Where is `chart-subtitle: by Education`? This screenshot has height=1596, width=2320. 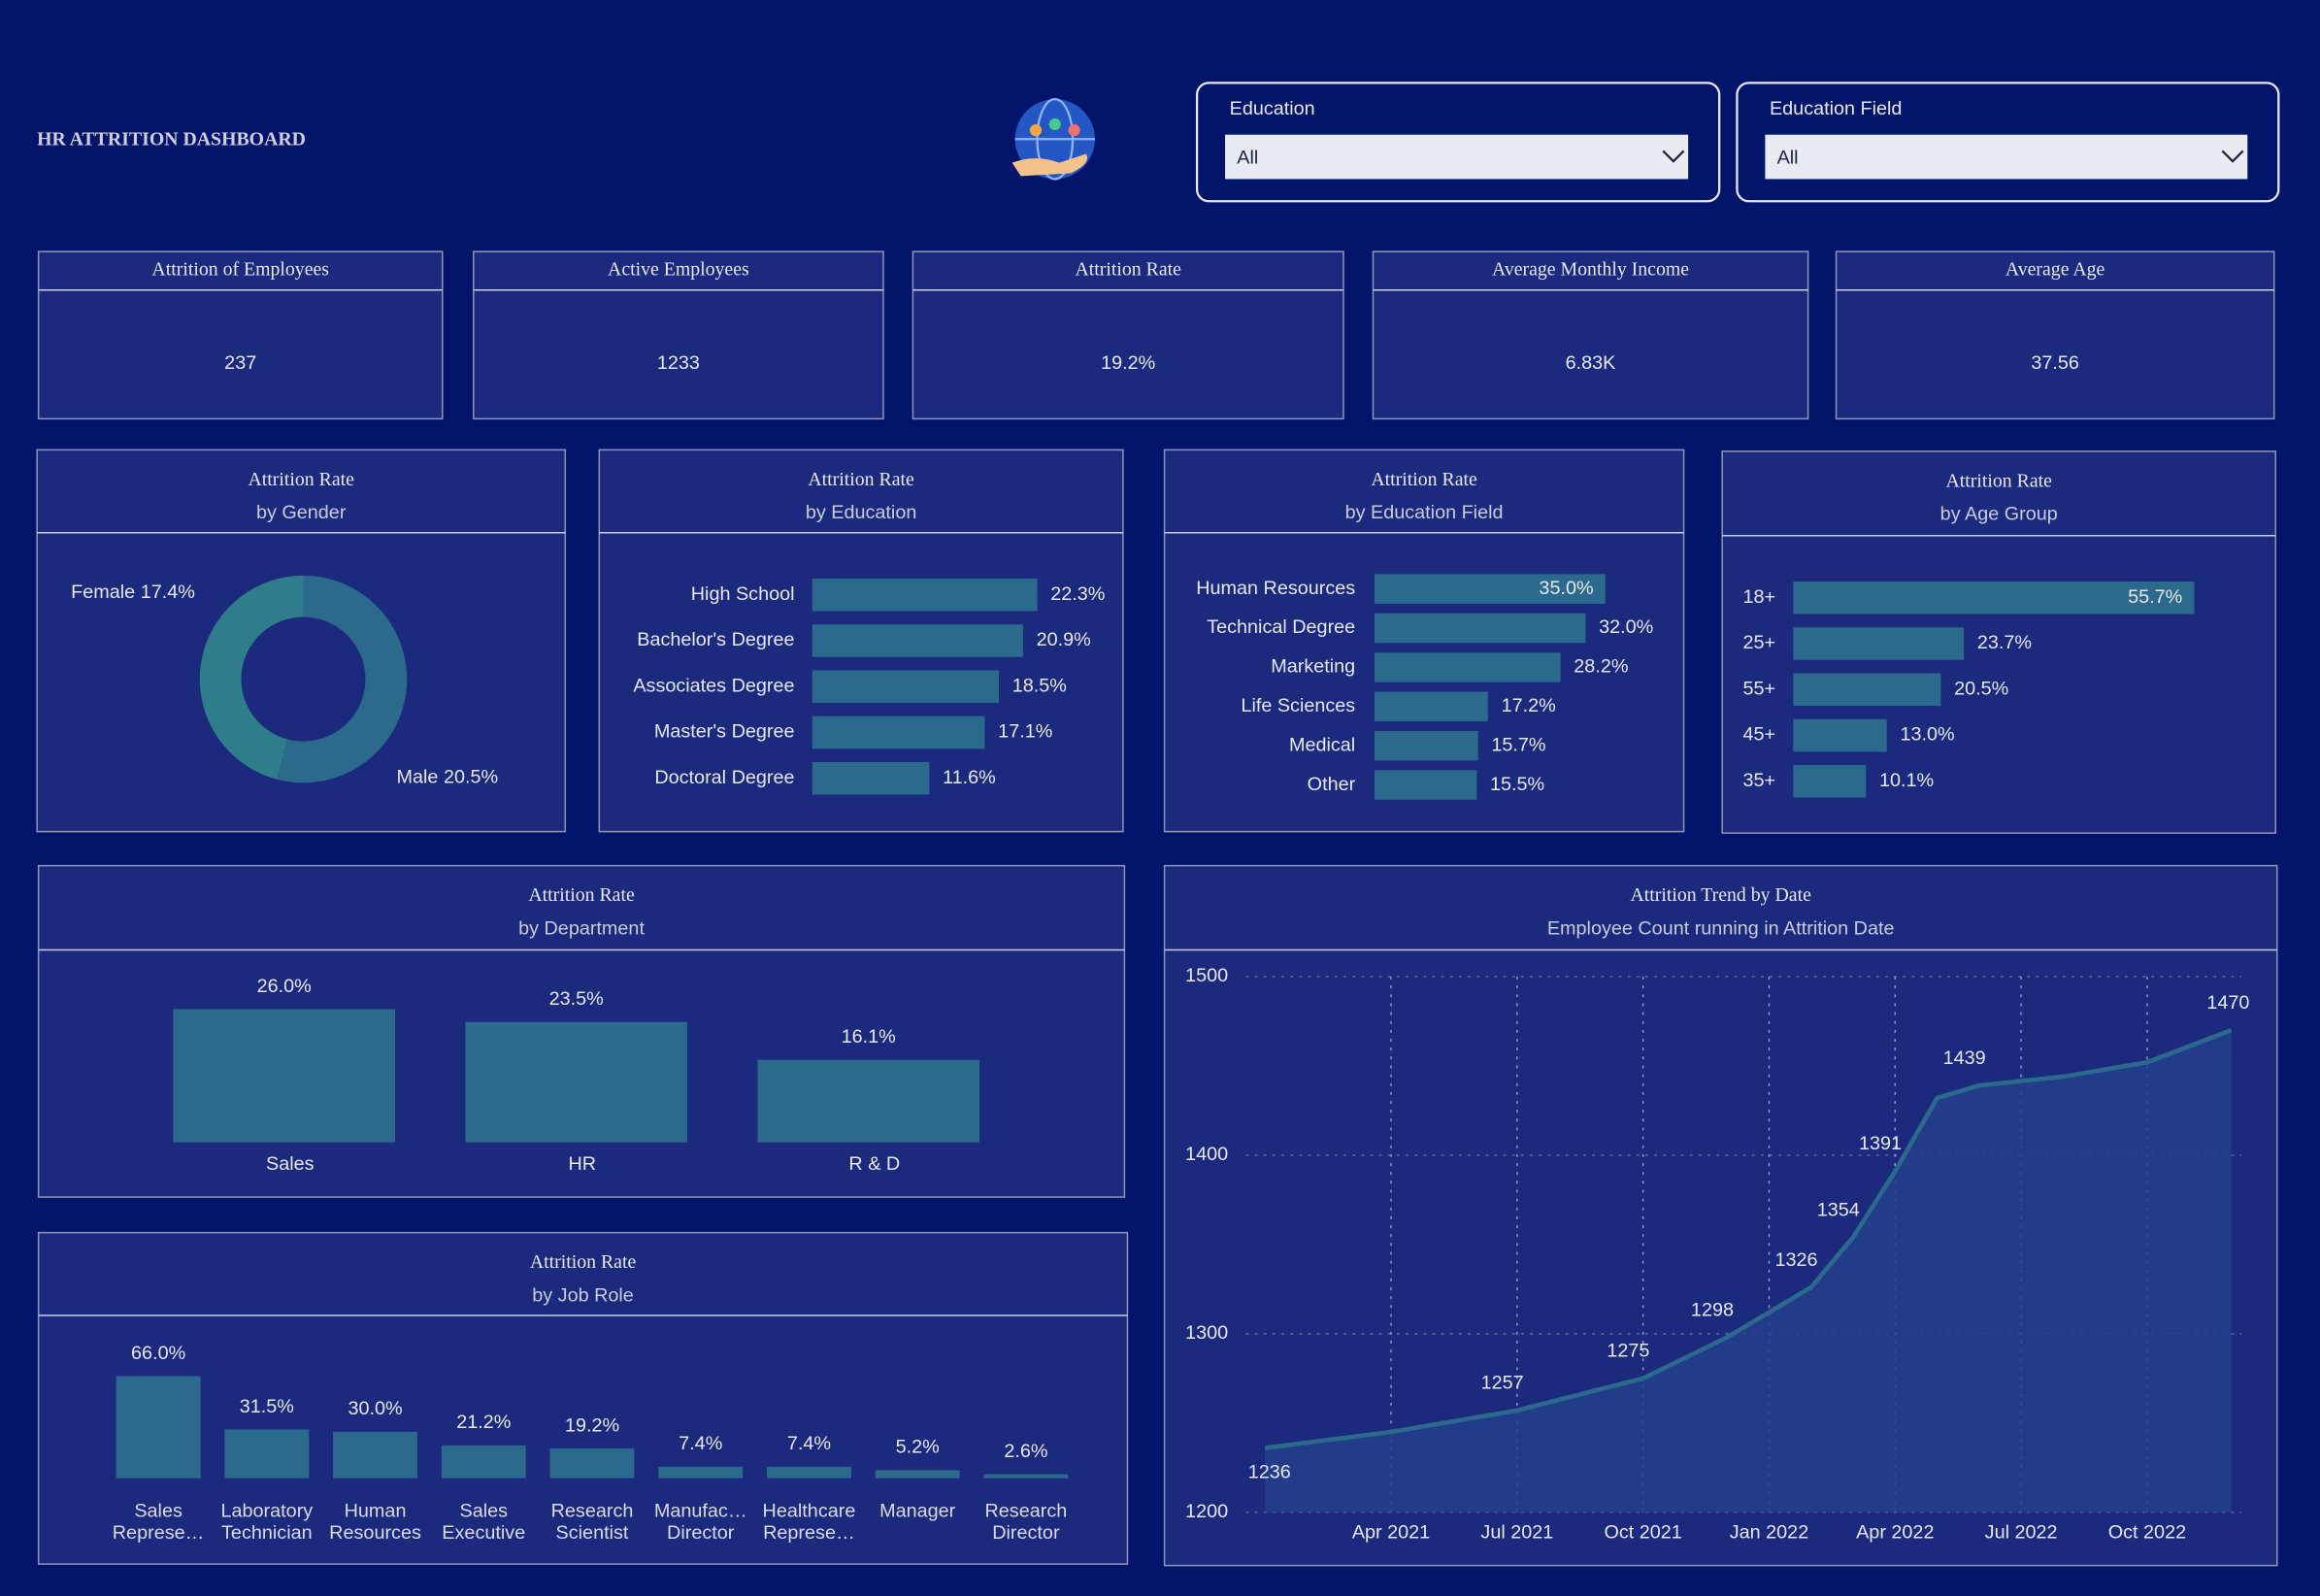 chart-subtitle: by Education is located at coordinates (861, 512).